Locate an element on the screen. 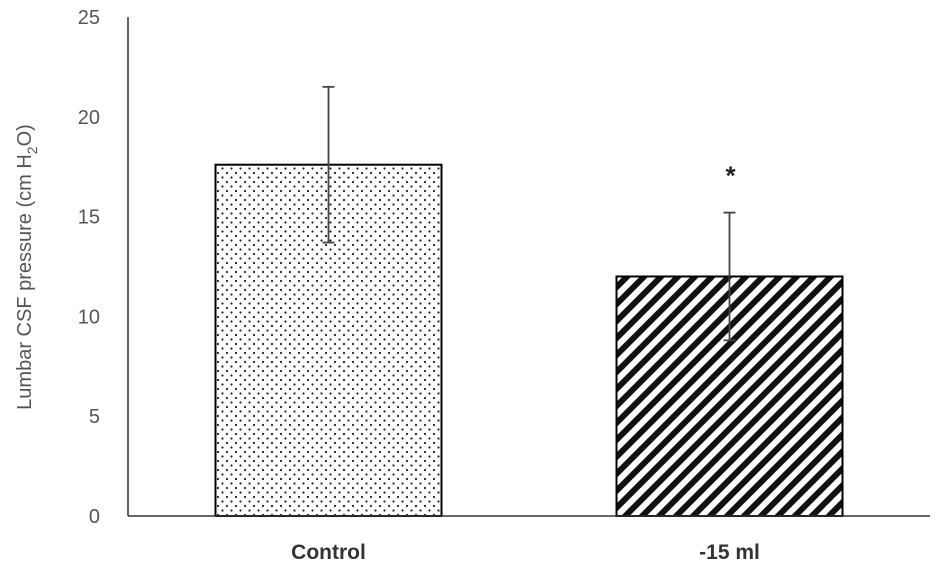 The image size is (935, 569). y-tick-label: 10 is located at coordinates (89, 317).